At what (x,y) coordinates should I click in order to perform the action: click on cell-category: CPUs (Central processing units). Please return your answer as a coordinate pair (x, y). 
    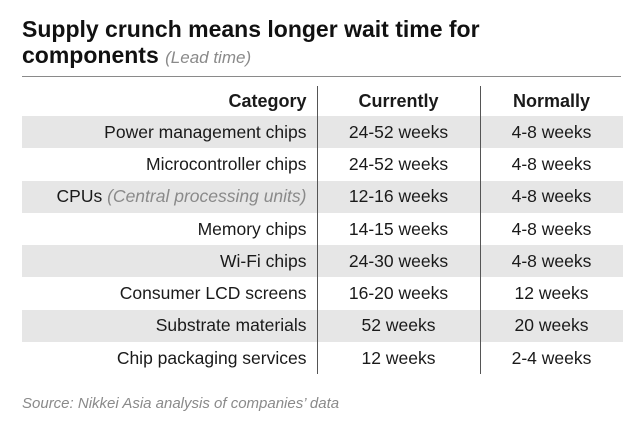
    Looking at the image, I should click on (169, 196).